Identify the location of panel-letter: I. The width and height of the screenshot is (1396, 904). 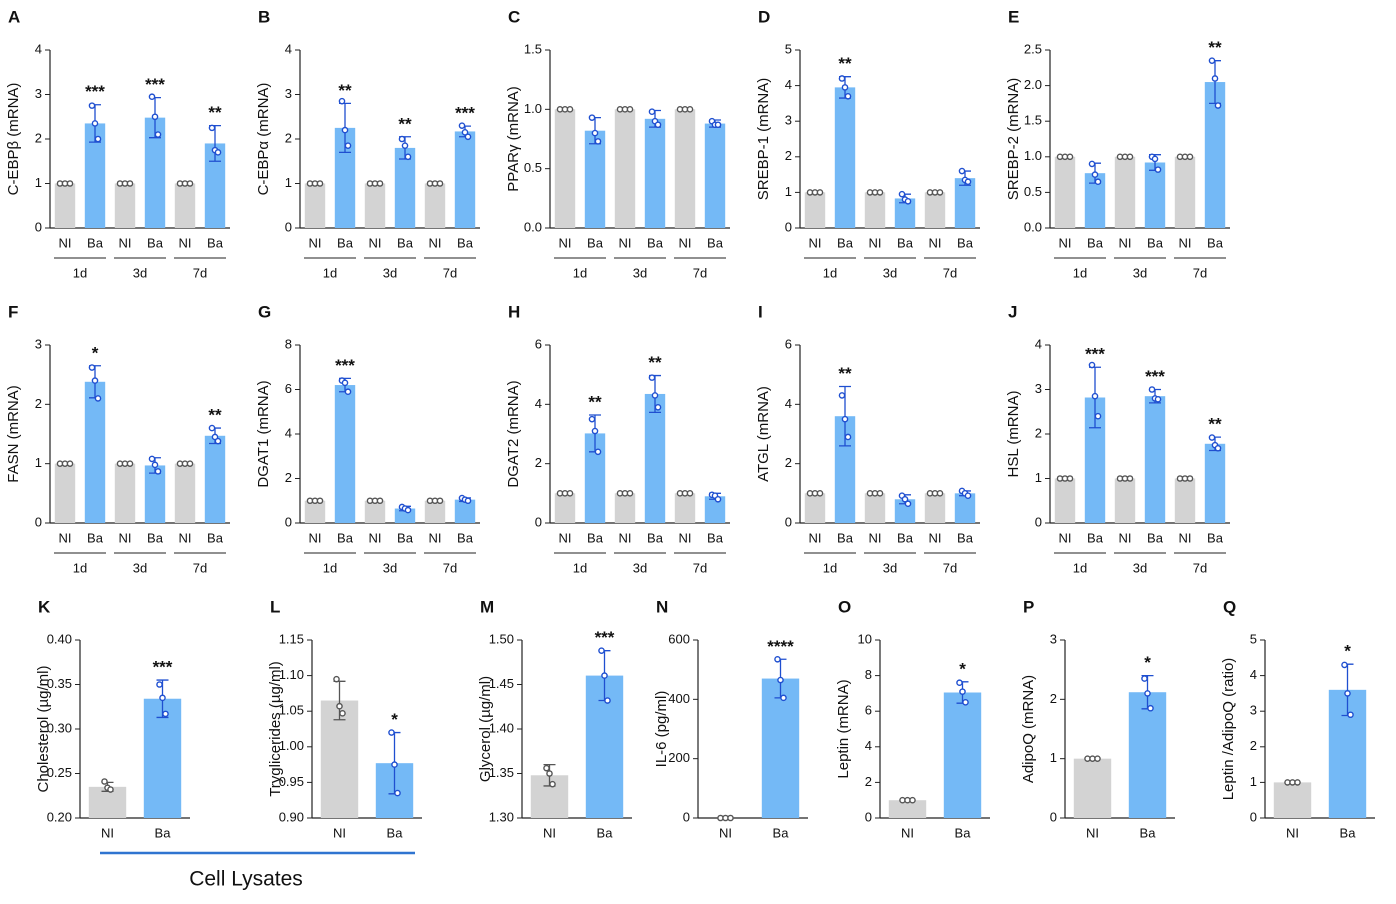
(760, 311).